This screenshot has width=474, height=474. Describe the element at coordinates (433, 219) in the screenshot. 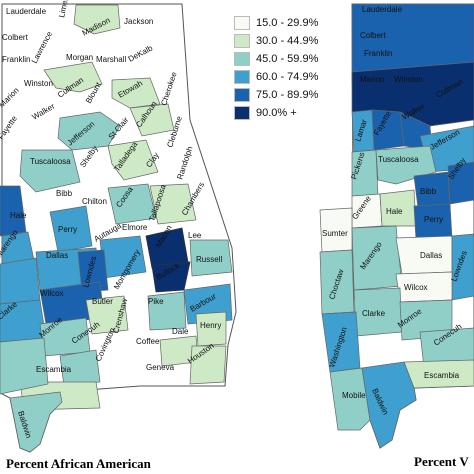

I see `right-label-perry: Perry` at that location.